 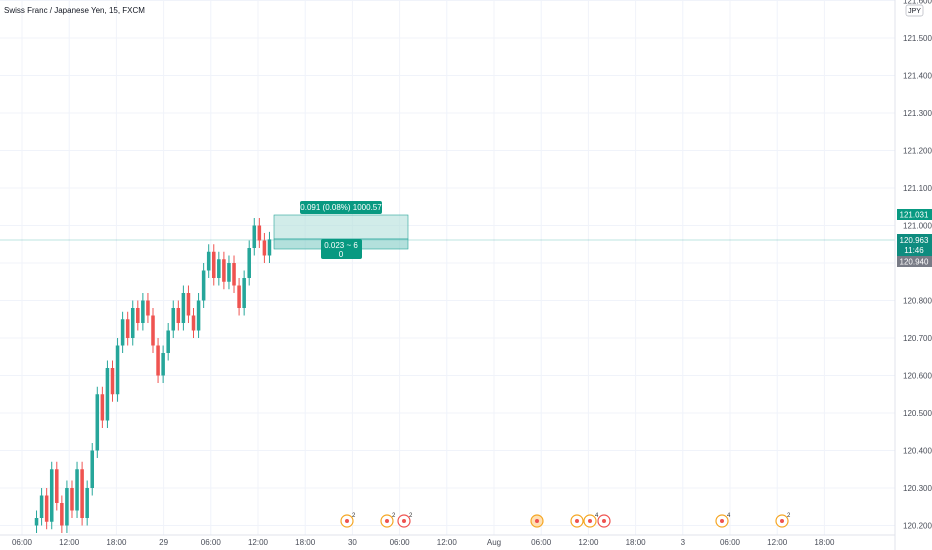 I want to click on events-row: 2 2 2 4 4 2, so click(x=565, y=520).